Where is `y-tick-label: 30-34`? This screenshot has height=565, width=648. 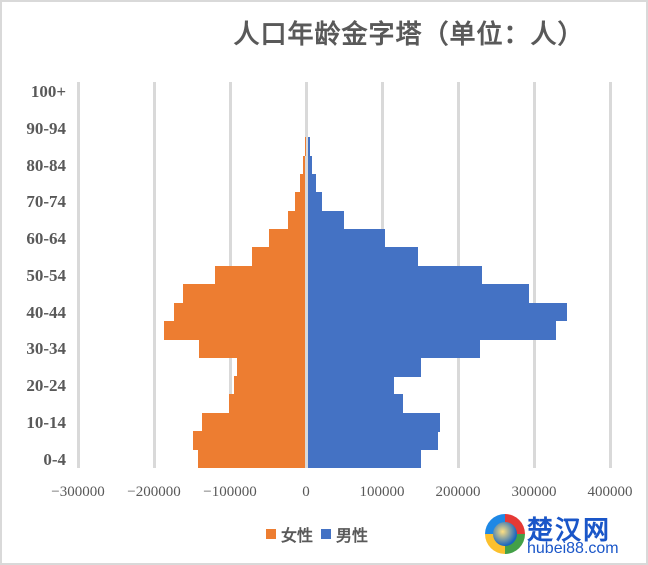
y-tick-label: 30-34 is located at coordinates (46, 349).